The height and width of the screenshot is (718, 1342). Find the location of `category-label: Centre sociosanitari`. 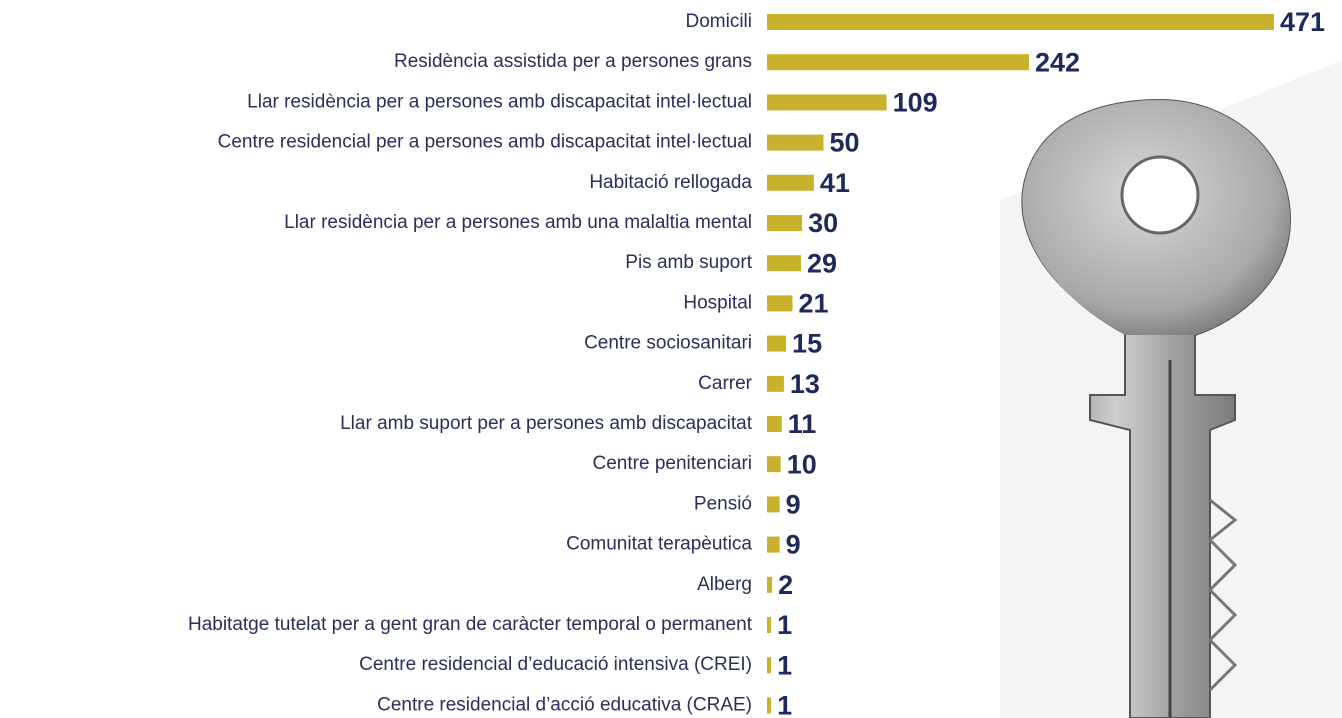

category-label: Centre sociosanitari is located at coordinates (668, 343).